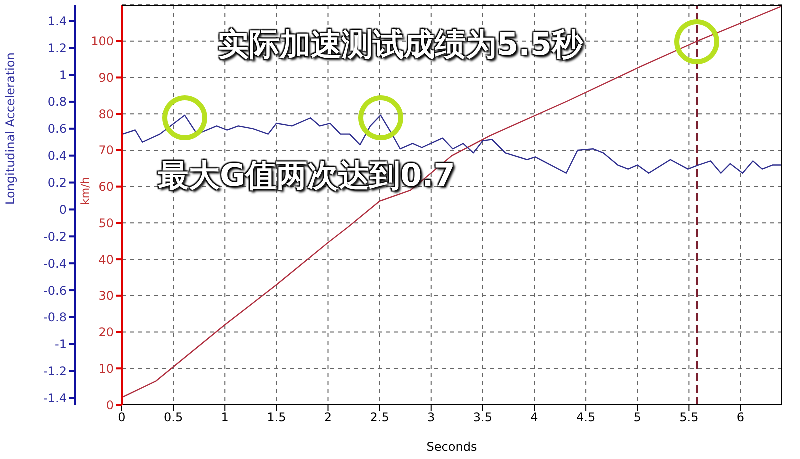  What do you see at coordinates (102, 41) in the screenshot?
I see `y-tick-label: 100` at bounding box center [102, 41].